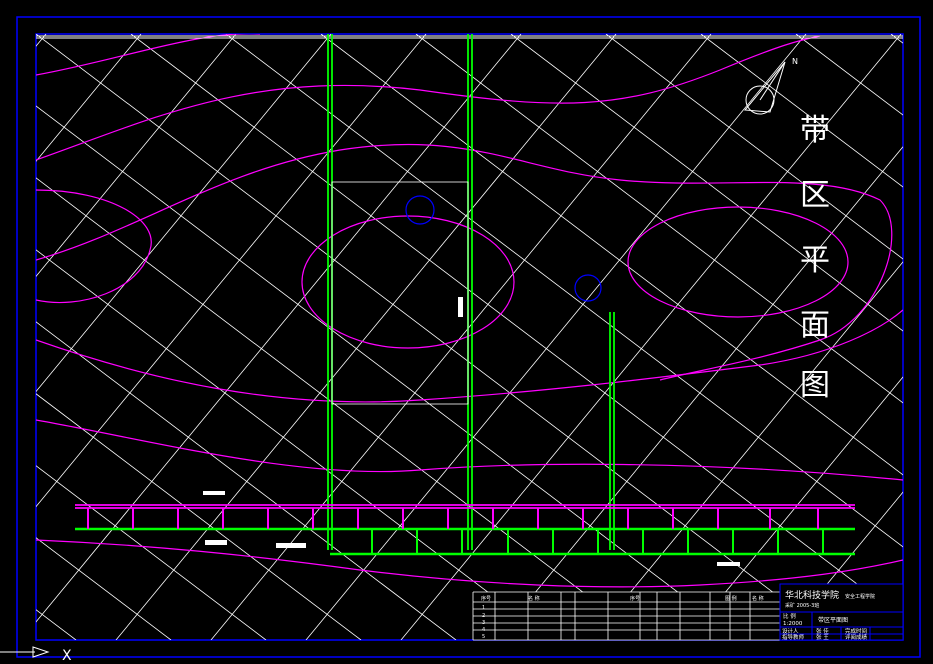 This screenshot has width=933, height=664. I want to click on north-label: N, so click(795, 61).